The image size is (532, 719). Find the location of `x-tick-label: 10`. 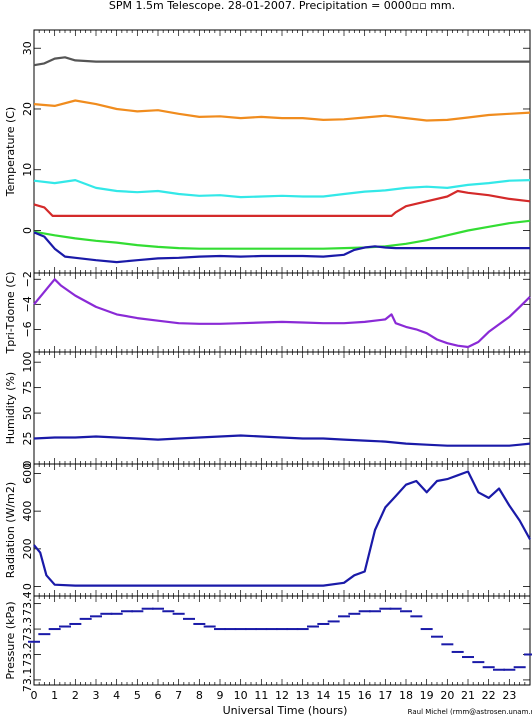

x-tick-label: 10 is located at coordinates (241, 695).